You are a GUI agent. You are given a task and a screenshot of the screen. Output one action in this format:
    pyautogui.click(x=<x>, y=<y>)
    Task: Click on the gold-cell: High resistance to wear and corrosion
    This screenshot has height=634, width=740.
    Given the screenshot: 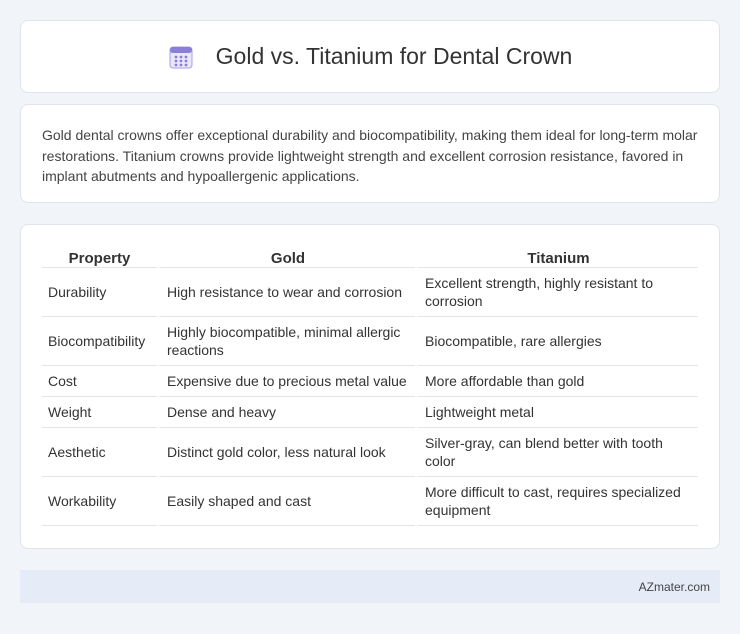 What is the action you would take?
    pyautogui.click(x=286, y=292)
    